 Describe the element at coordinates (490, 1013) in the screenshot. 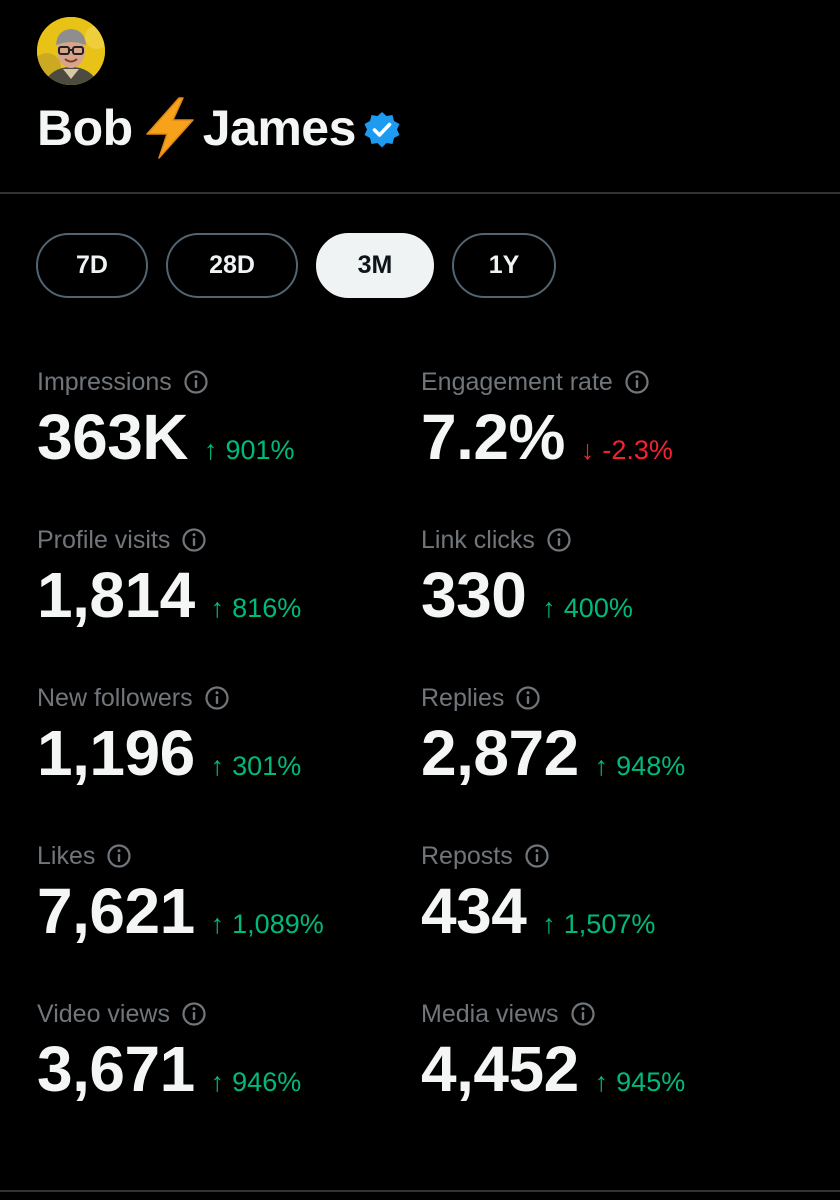

I see `metric-label: Media views` at that location.